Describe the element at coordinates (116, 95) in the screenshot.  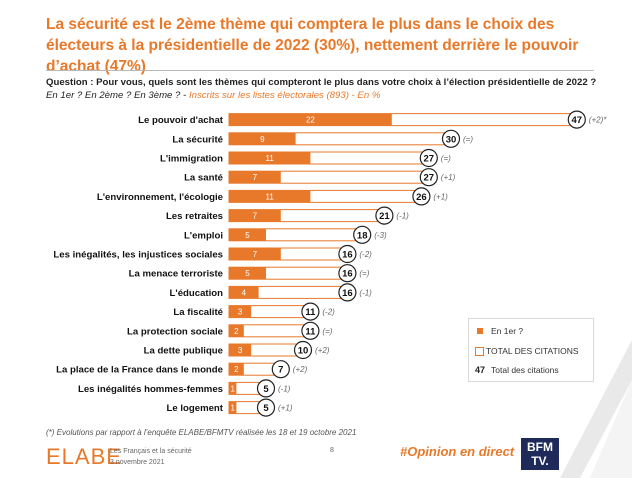
I see `question-rounds: En 1er ? En 2ème ? En 3ème ? -` at that location.